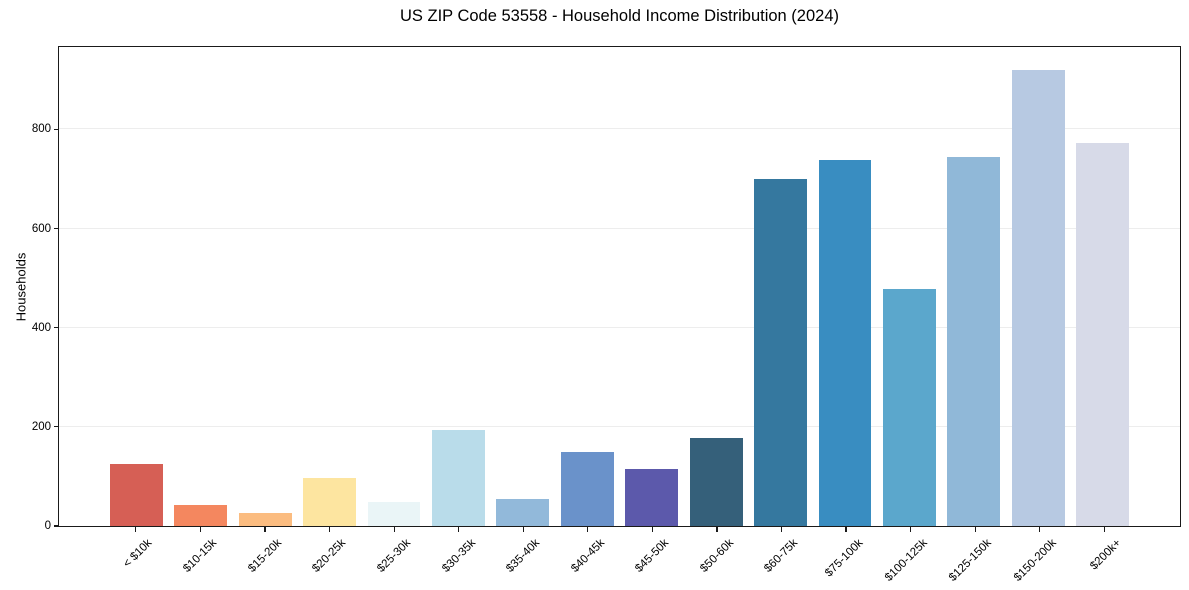 The height and width of the screenshot is (590, 1189). I want to click on ytick-label-200: 200, so click(41, 426).